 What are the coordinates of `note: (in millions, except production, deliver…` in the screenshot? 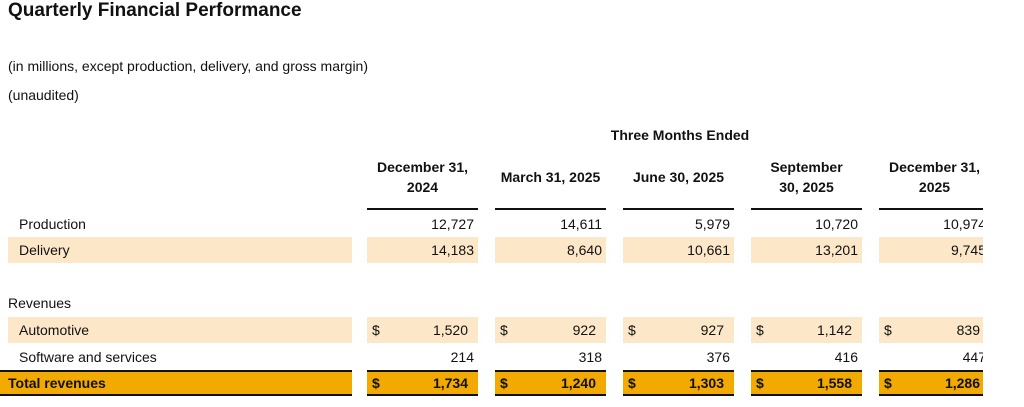 It's located at (188, 66).